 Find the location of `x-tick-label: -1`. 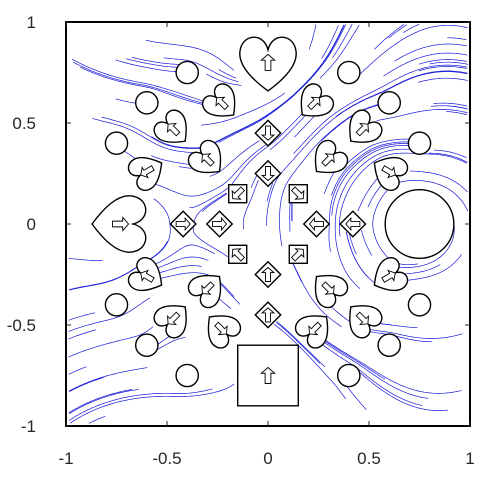

x-tick-label: -1 is located at coordinates (65, 458).